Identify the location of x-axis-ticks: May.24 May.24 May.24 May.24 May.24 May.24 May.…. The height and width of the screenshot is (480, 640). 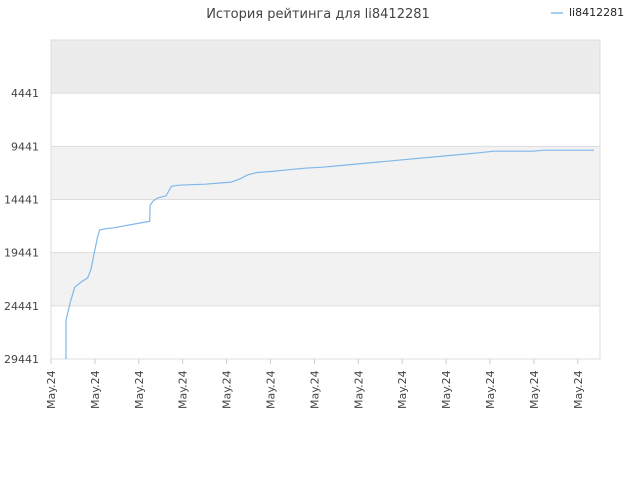
(315, 384).